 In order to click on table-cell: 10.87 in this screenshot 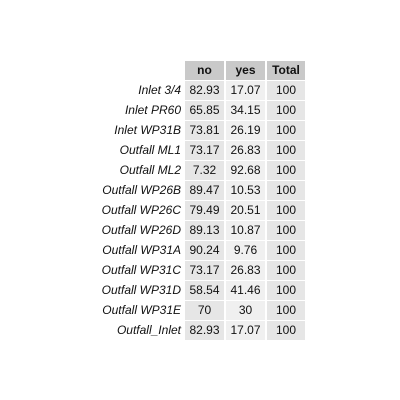, I will do `click(245, 230)`.